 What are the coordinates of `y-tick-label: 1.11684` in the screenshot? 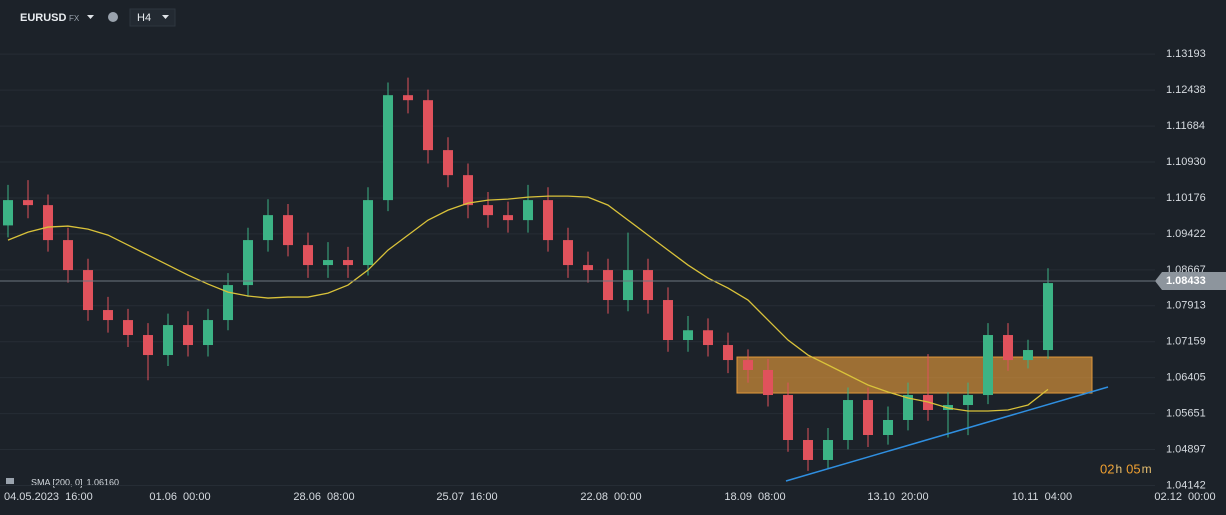 It's located at (1185, 126).